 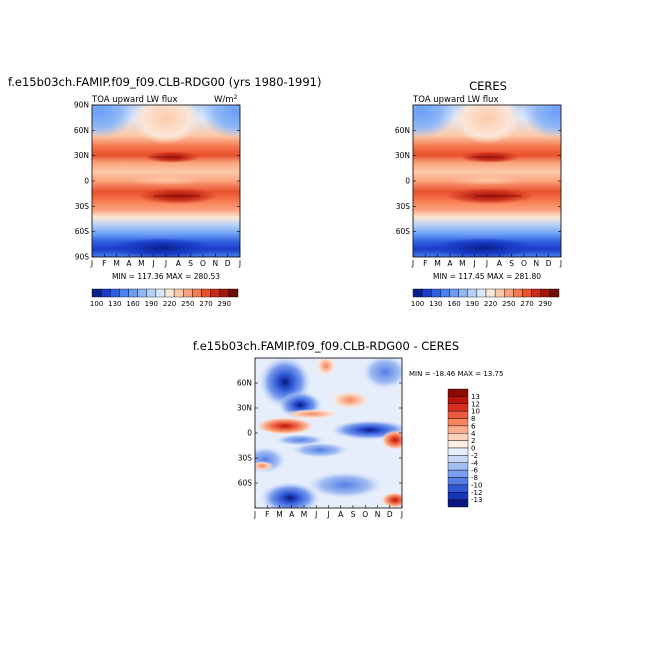 What do you see at coordinates (474, 456) in the screenshot?
I see `colorbar-label: -2` at bounding box center [474, 456].